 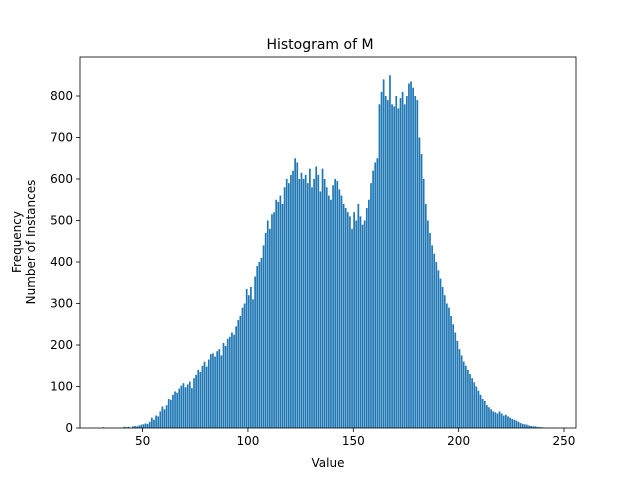 I want to click on y-tick-label: 500, so click(x=61, y=221).